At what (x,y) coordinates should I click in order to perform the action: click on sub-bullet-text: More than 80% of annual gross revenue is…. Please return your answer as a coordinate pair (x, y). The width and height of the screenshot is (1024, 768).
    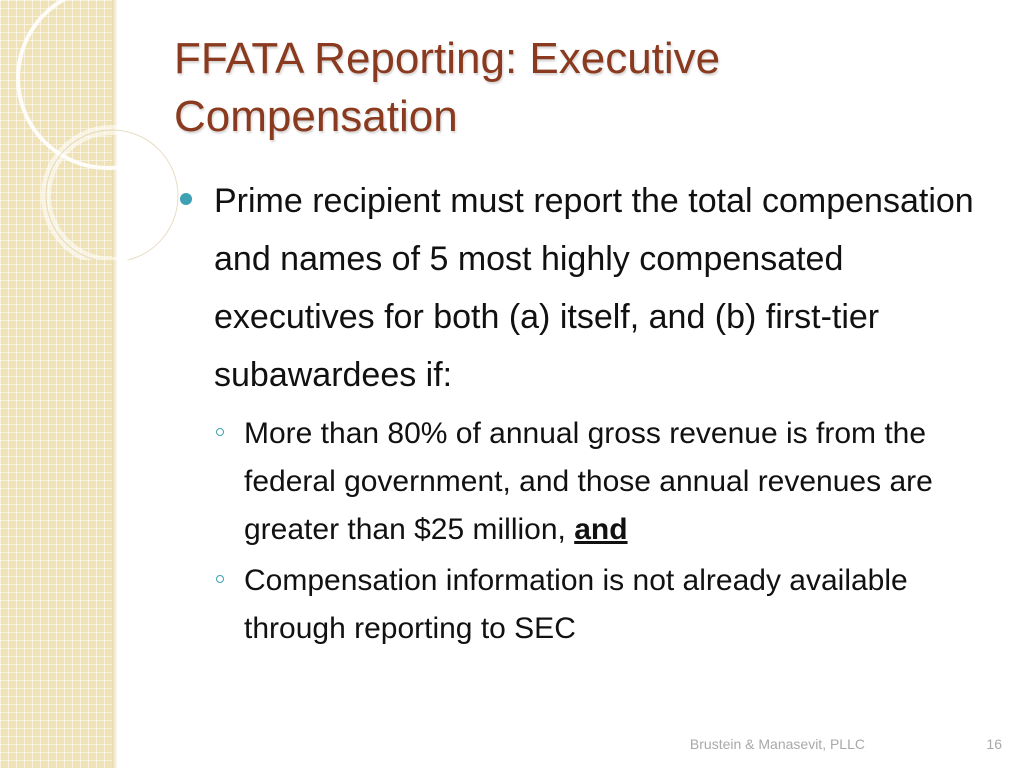
    Looking at the image, I should click on (588, 481).